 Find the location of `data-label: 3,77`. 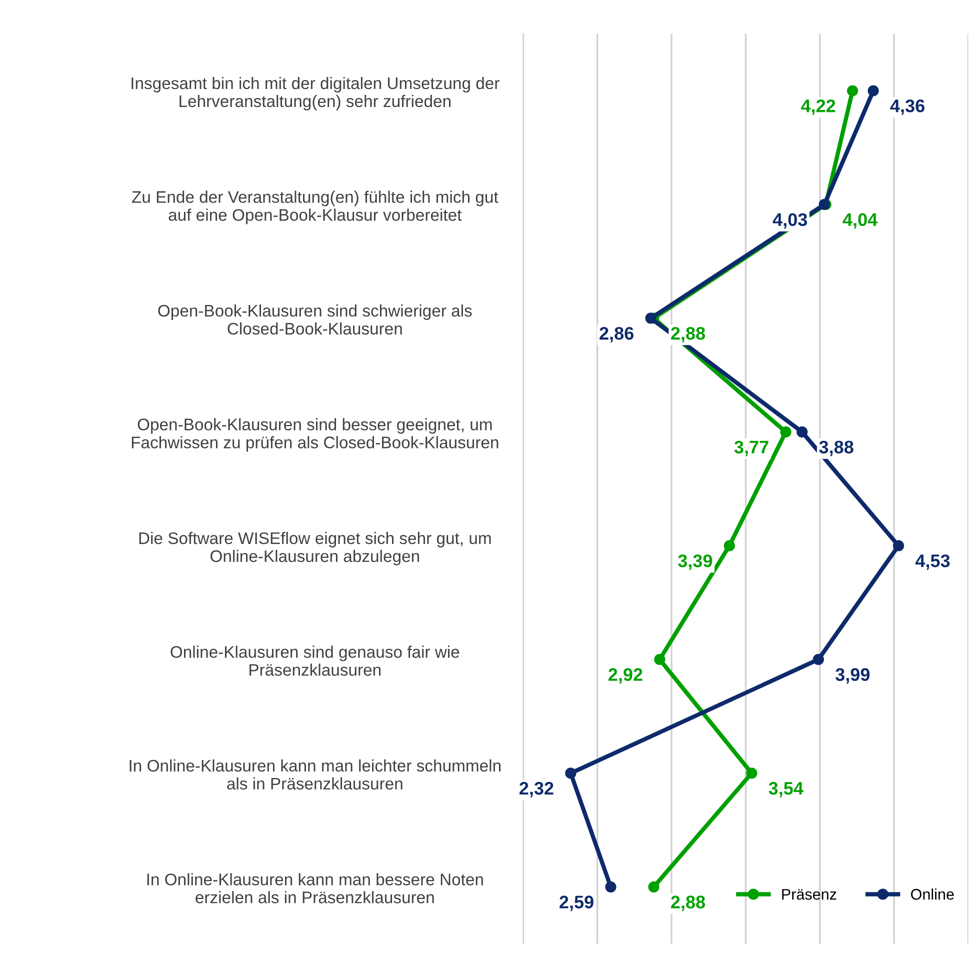

data-label: 3,77 is located at coordinates (751, 448).